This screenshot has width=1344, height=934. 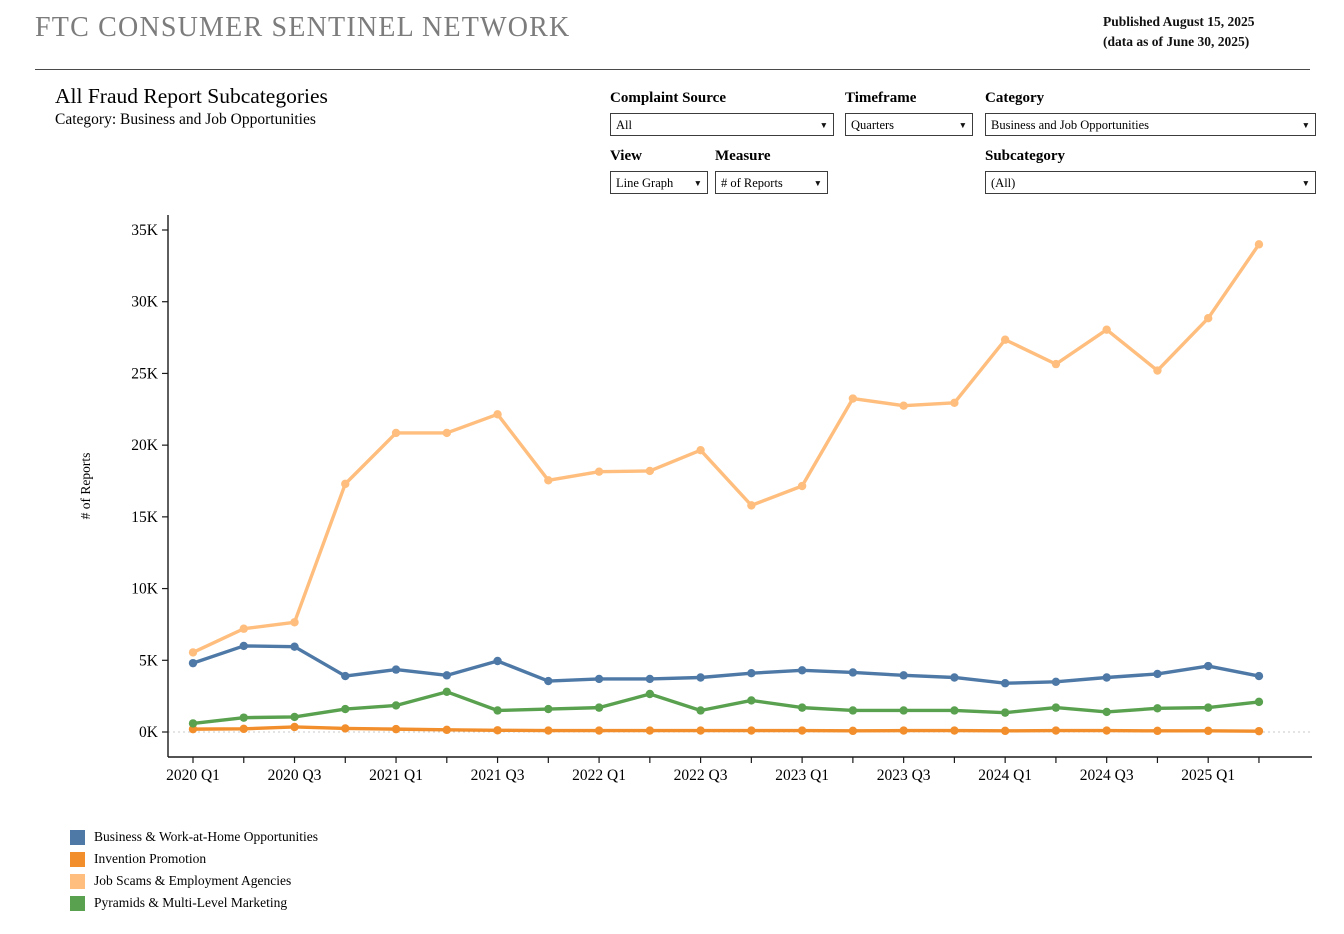 What do you see at coordinates (659, 182) in the screenshot?
I see `view-select: Line Graph` at bounding box center [659, 182].